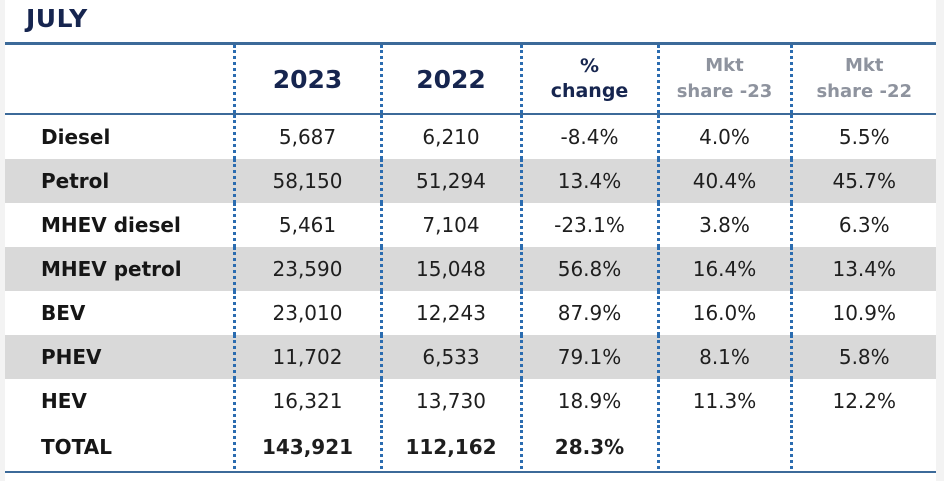  I want to click on header-2023: 2023, so click(306, 79).